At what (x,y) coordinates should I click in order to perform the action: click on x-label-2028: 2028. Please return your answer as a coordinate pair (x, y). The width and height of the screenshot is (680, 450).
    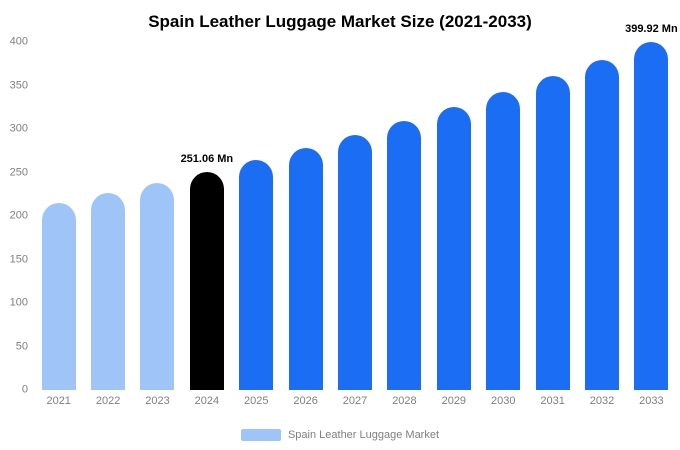
    Looking at the image, I should click on (404, 401).